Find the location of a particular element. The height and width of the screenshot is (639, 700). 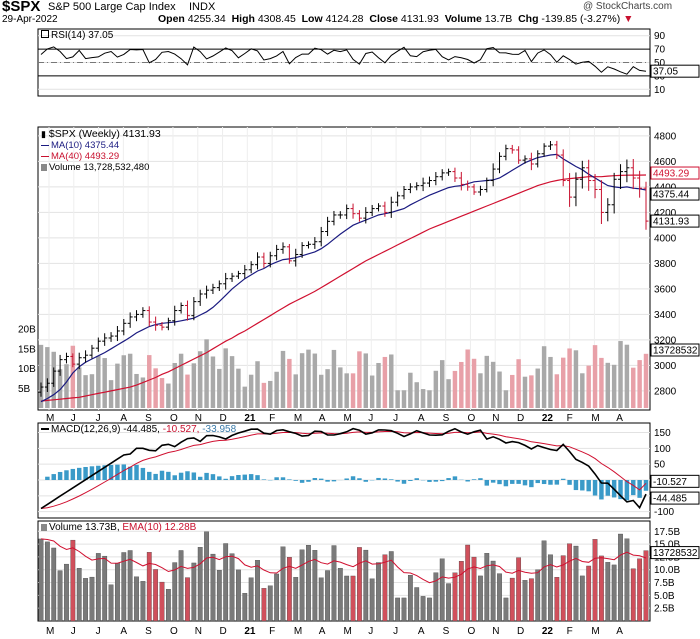

x-label-bottom-20: 22 is located at coordinates (548, 631).